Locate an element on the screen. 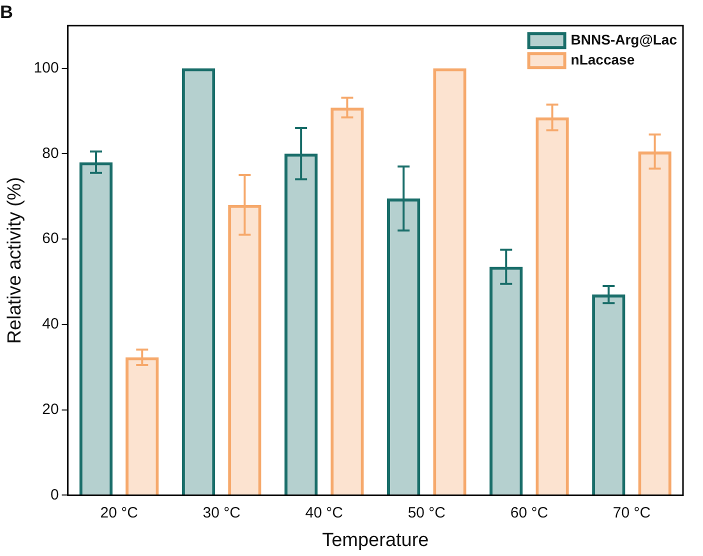  y-tick-label: 100 is located at coordinates (46, 67).